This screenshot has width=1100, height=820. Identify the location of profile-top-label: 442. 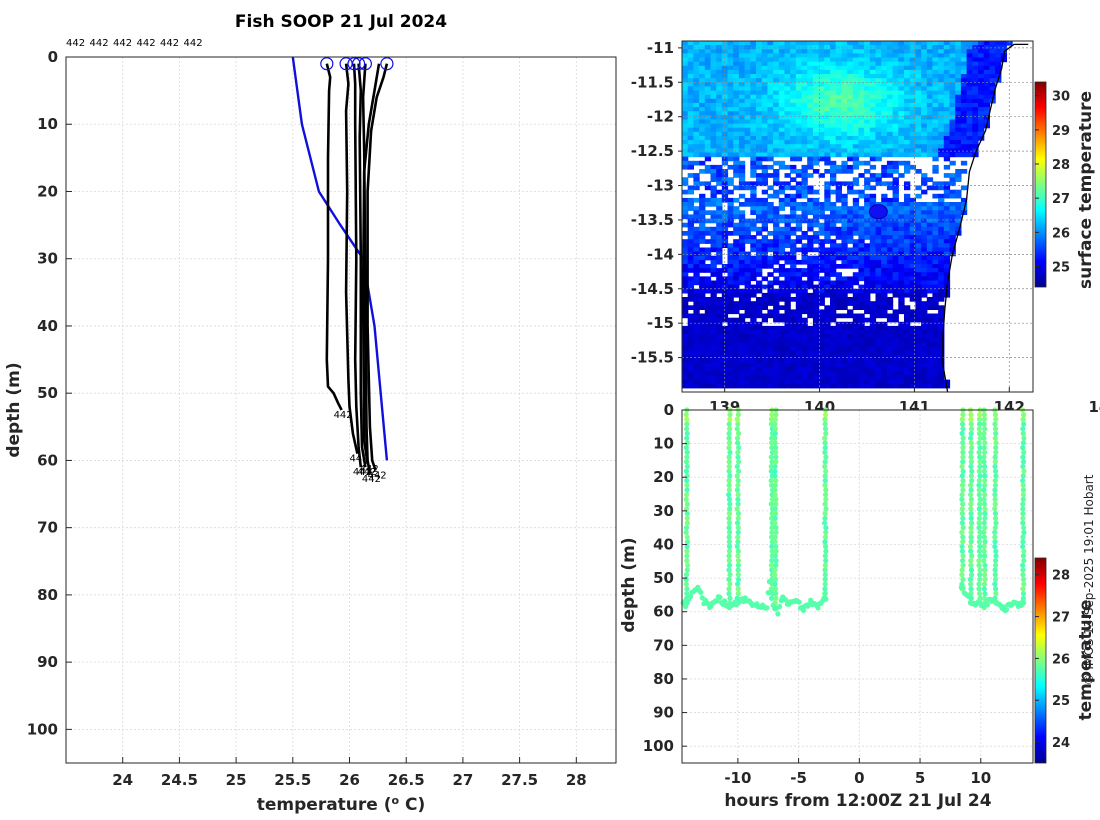
(169, 43).